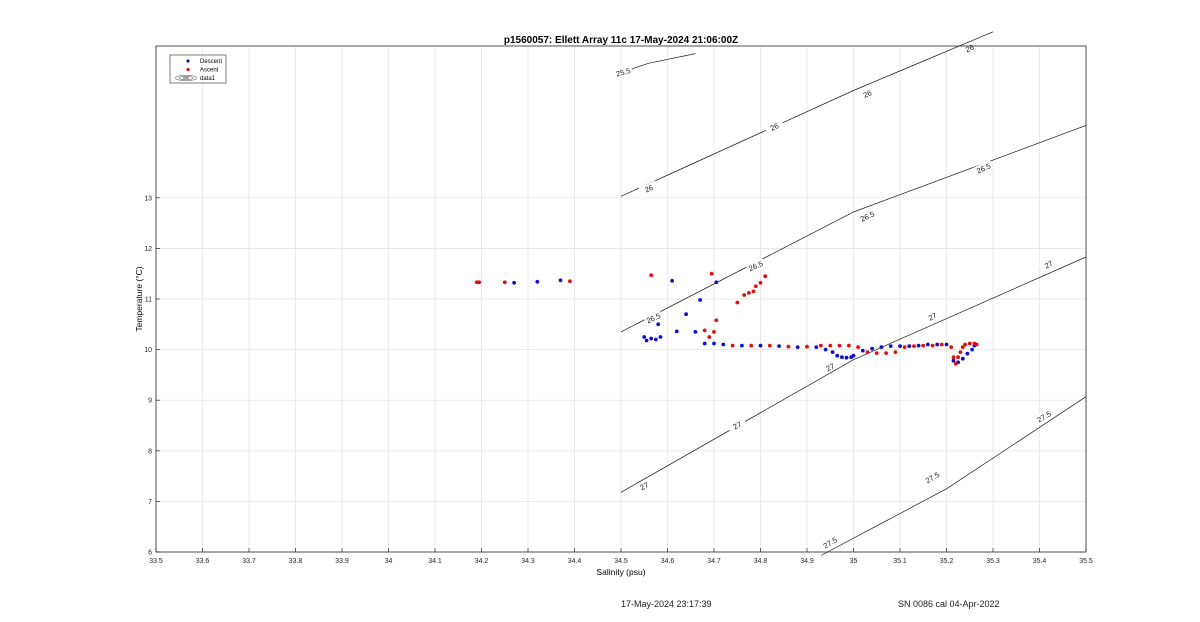 This screenshot has height=622, width=1200. What do you see at coordinates (528, 561) in the screenshot?
I see `x-tick-label: 34.3` at bounding box center [528, 561].